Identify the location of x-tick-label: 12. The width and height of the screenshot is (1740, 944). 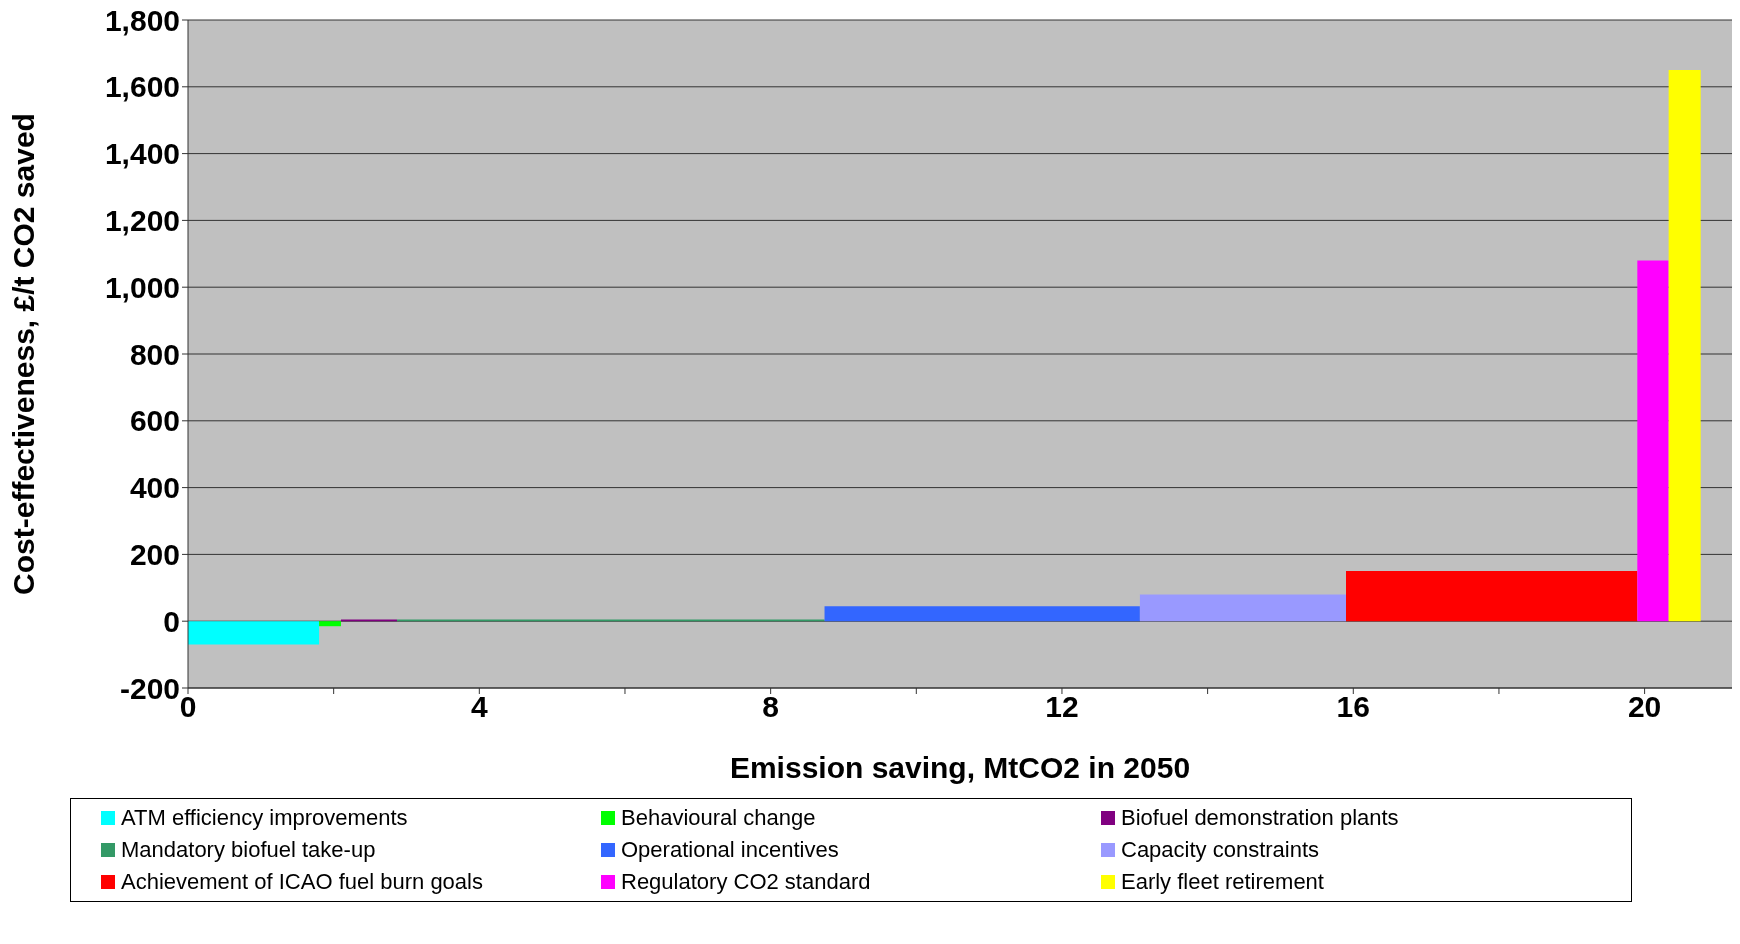
(1062, 707).